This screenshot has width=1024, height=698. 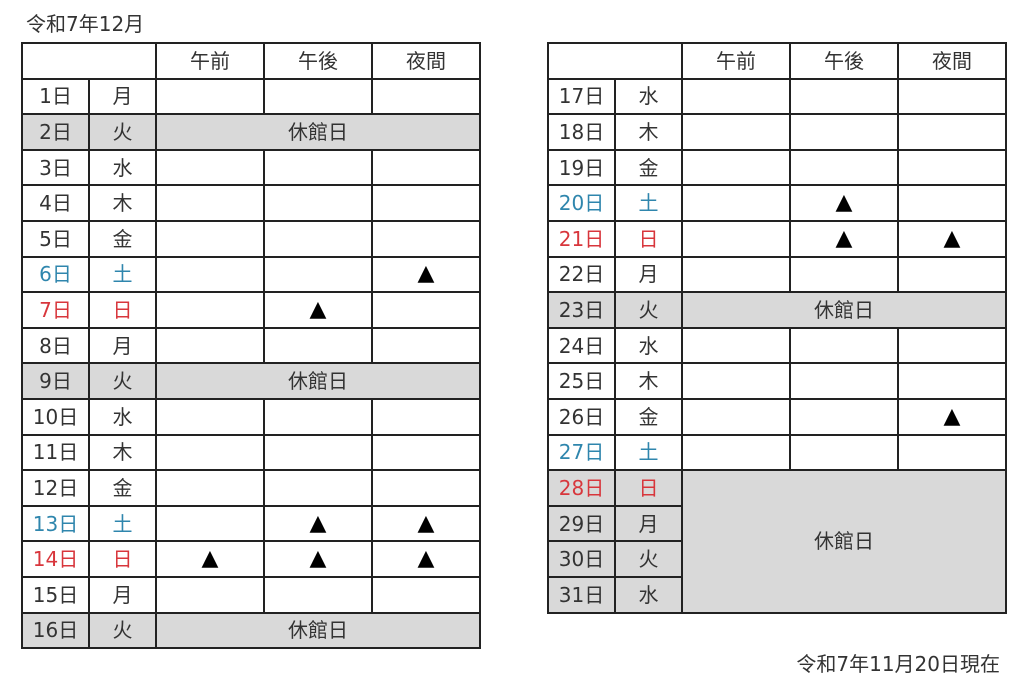 What do you see at coordinates (898, 664) in the screenshot?
I see `updated-date: 令和7年11月20日現在` at bounding box center [898, 664].